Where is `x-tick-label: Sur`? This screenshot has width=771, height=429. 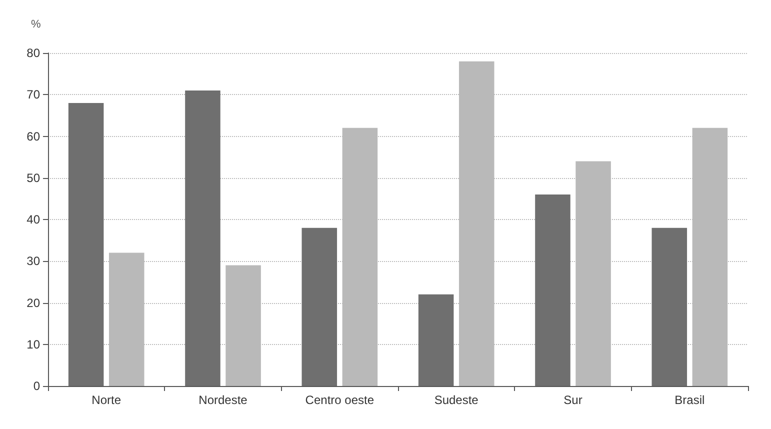 x-tick-label: Sur is located at coordinates (573, 400).